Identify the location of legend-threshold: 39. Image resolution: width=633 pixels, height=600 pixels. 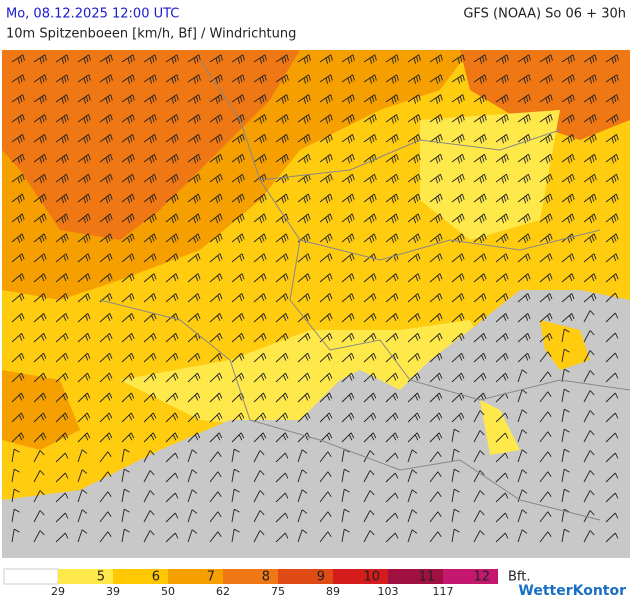
(113, 591).